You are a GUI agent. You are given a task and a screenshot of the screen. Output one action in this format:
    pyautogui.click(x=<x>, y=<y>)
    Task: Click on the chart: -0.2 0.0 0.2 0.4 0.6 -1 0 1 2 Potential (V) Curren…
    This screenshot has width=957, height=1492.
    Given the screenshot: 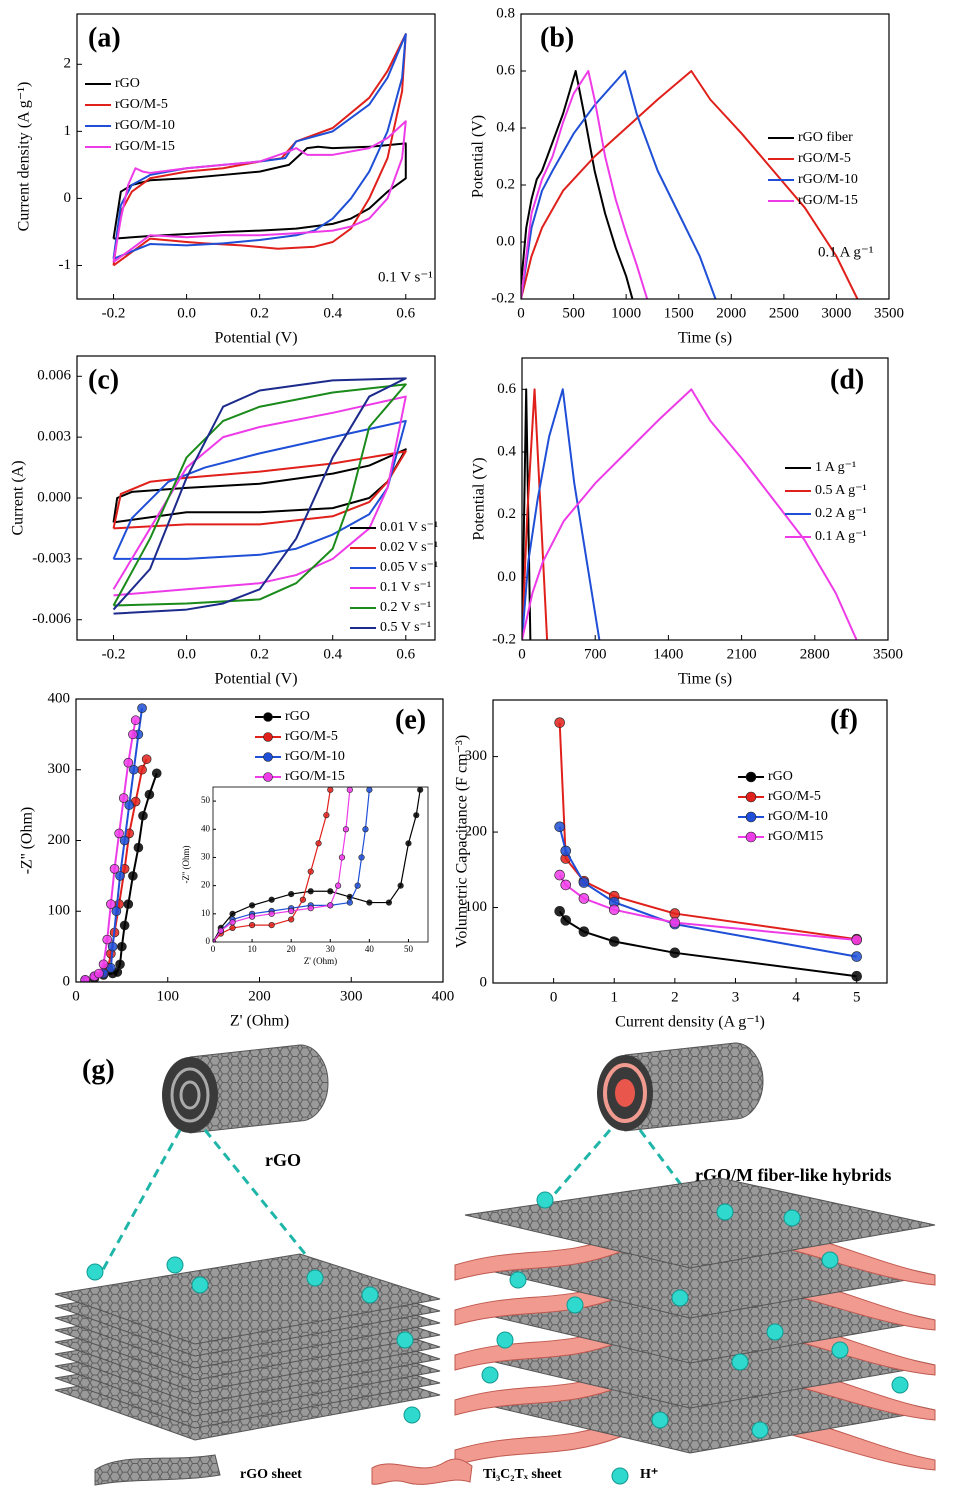 What is the action you would take?
    pyautogui.click(x=226, y=180)
    